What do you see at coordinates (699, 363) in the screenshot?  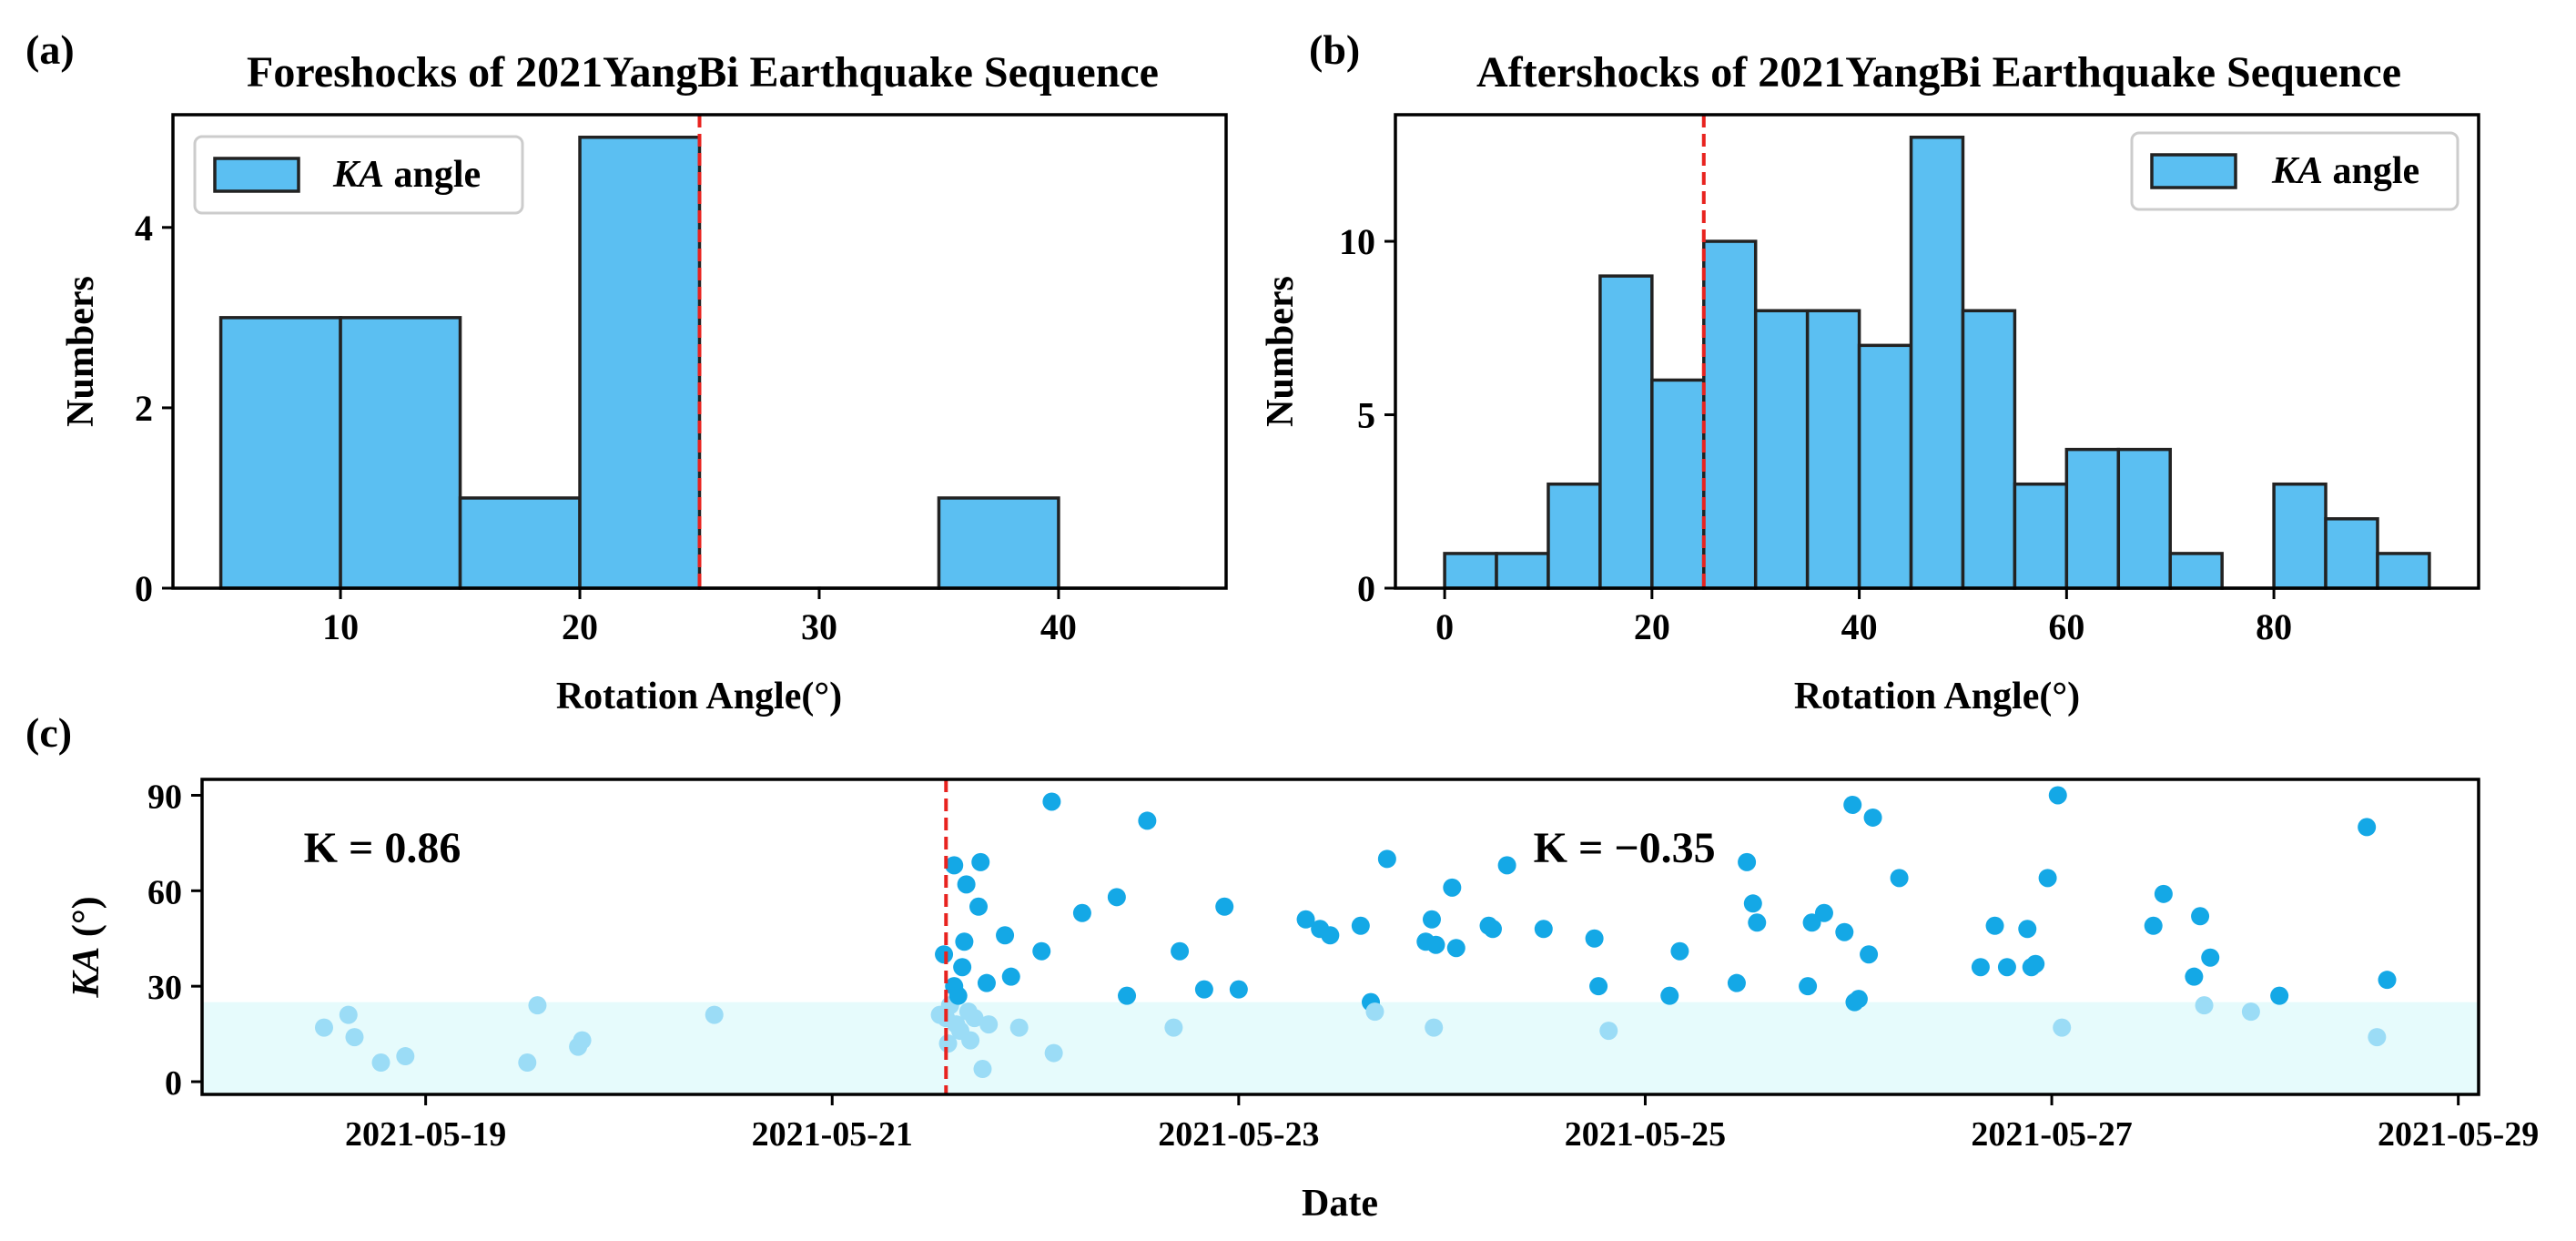 I see `panel-a-bars` at bounding box center [699, 363].